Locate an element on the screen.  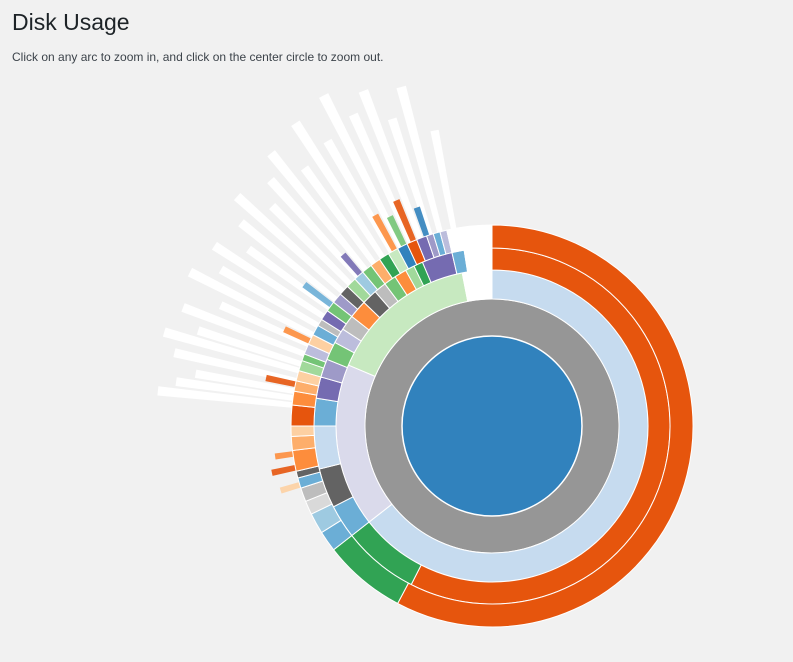
page-title: Disk Usage is located at coordinates (71, 22).